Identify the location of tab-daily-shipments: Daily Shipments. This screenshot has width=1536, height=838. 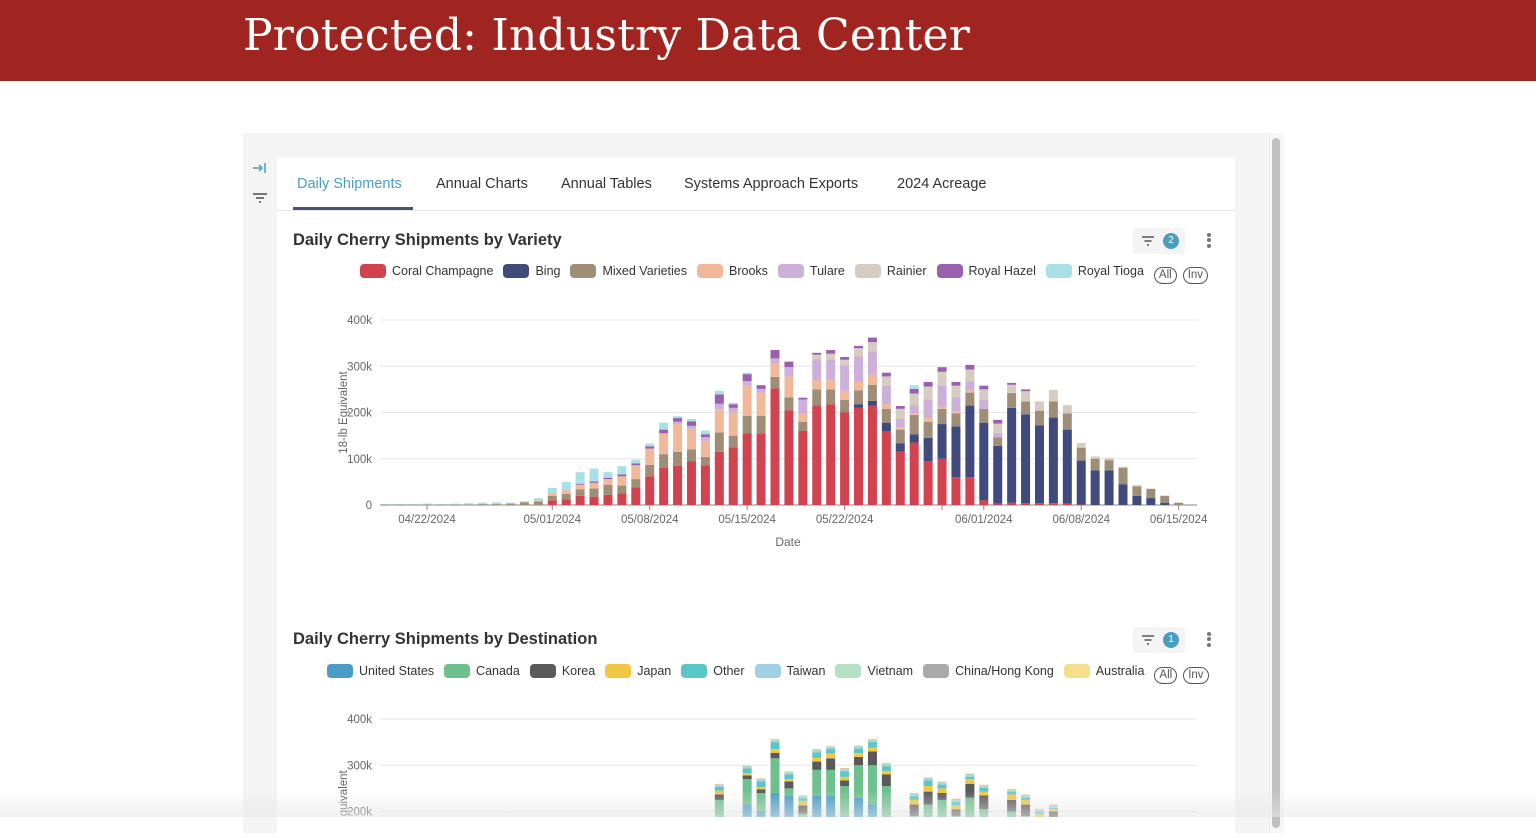
(349, 184).